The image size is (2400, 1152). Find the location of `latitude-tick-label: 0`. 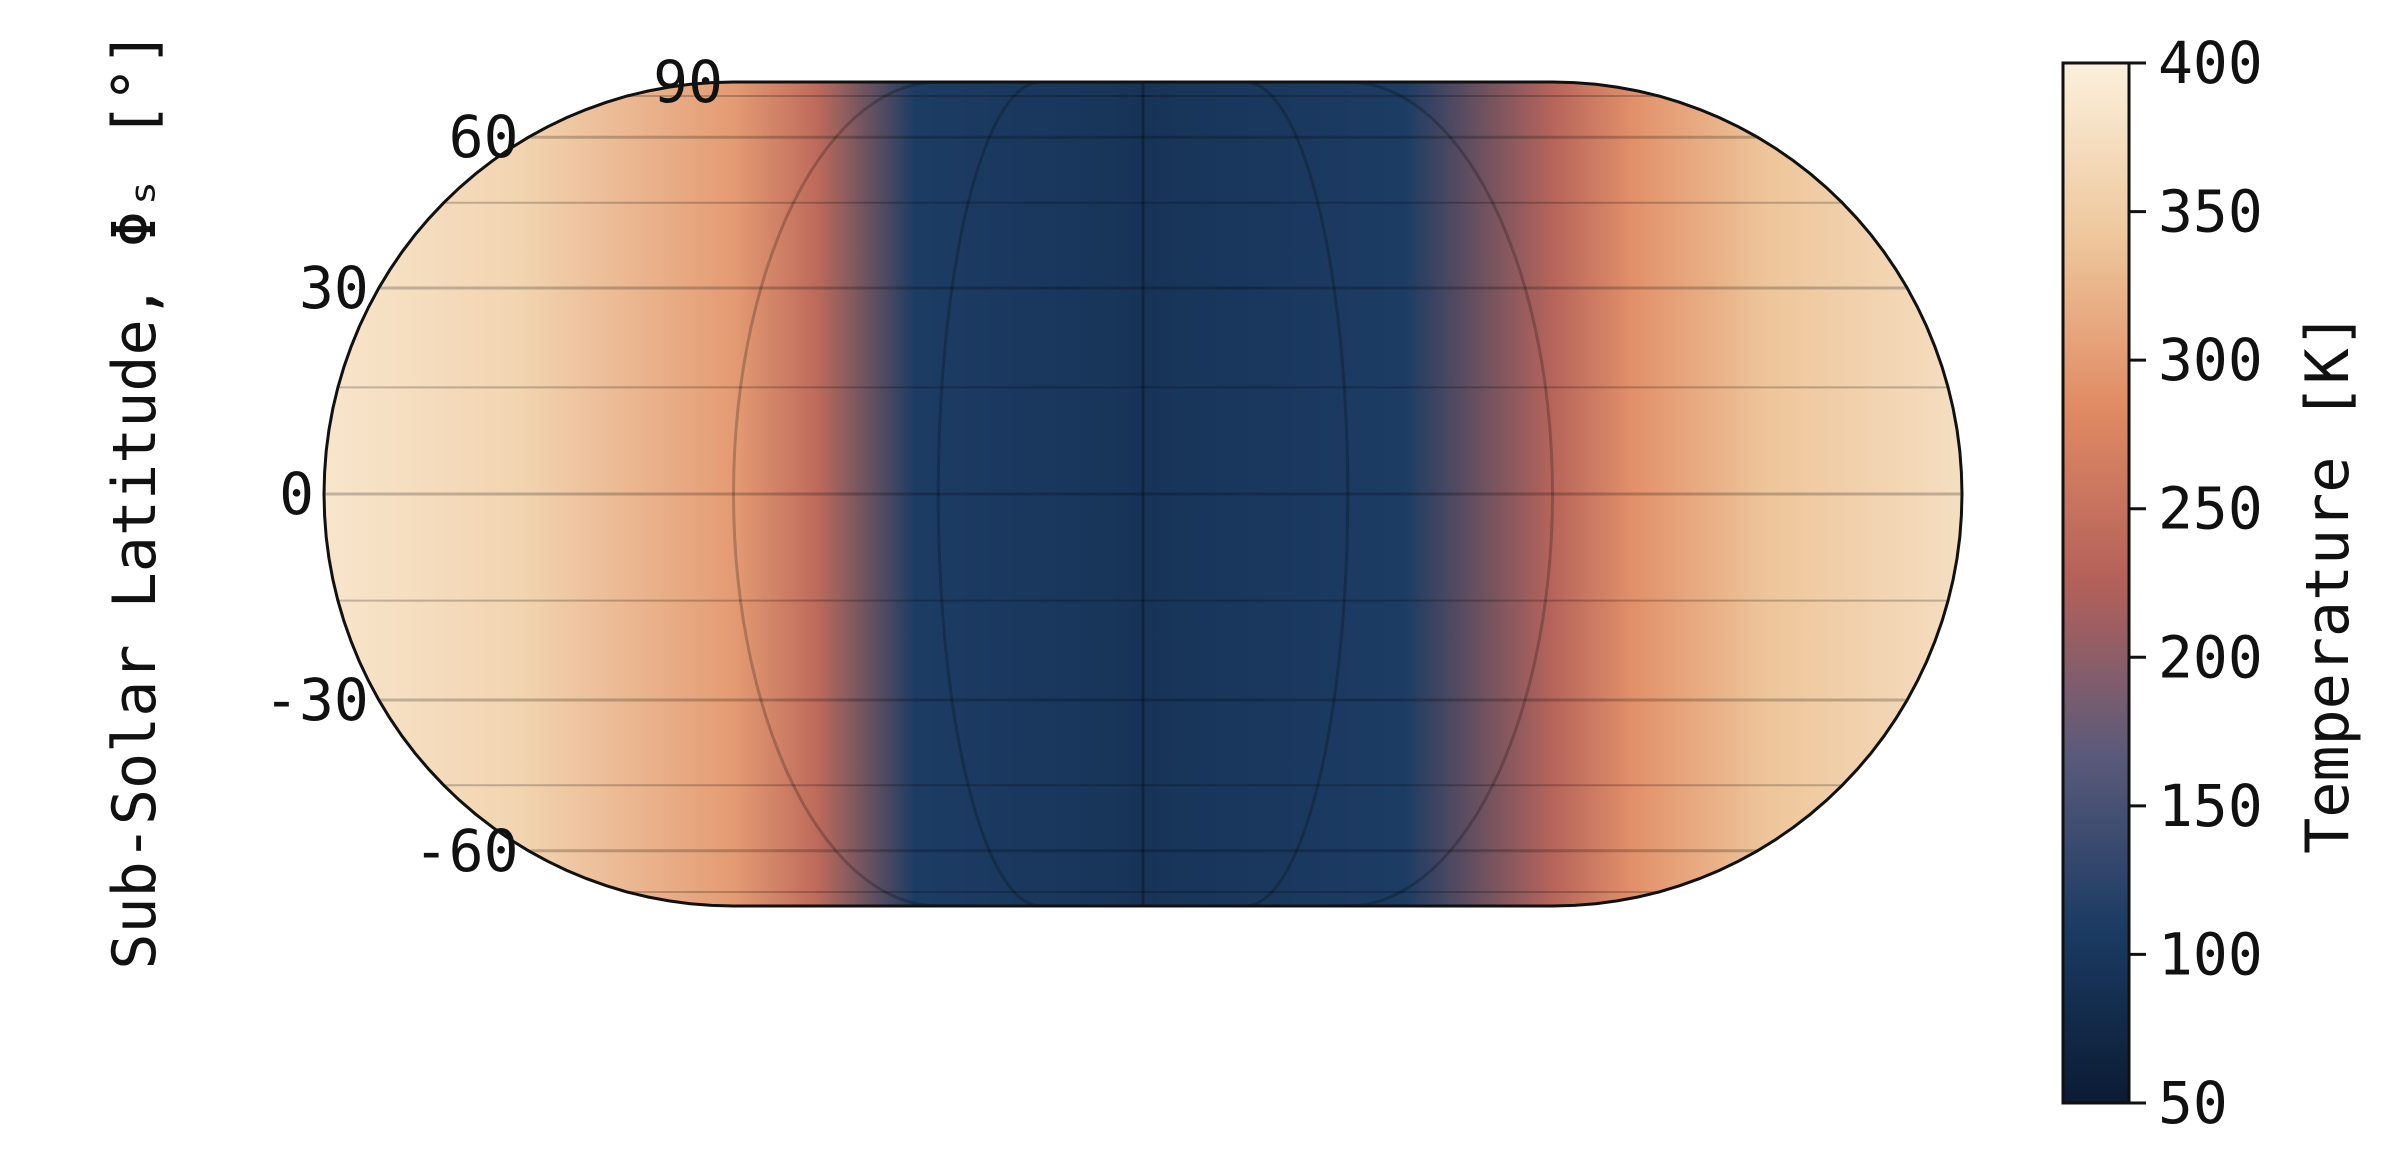

latitude-tick-label: 0 is located at coordinates (296, 494).